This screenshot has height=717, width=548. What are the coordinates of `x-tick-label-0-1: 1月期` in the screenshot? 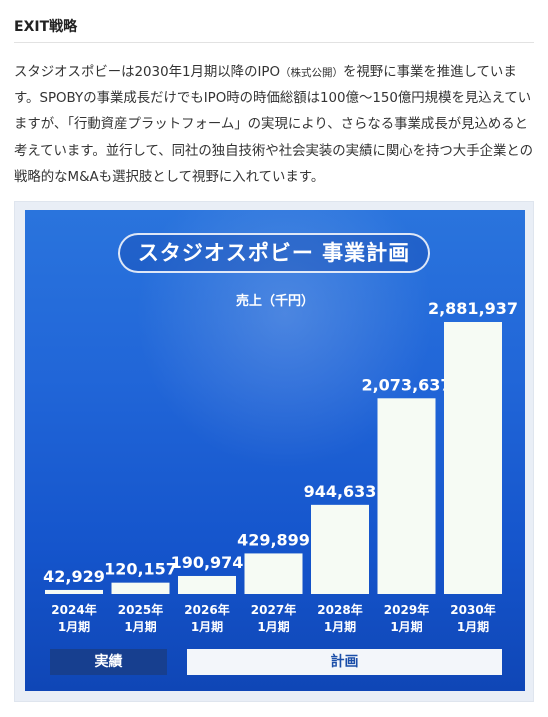 It's located at (74, 626).